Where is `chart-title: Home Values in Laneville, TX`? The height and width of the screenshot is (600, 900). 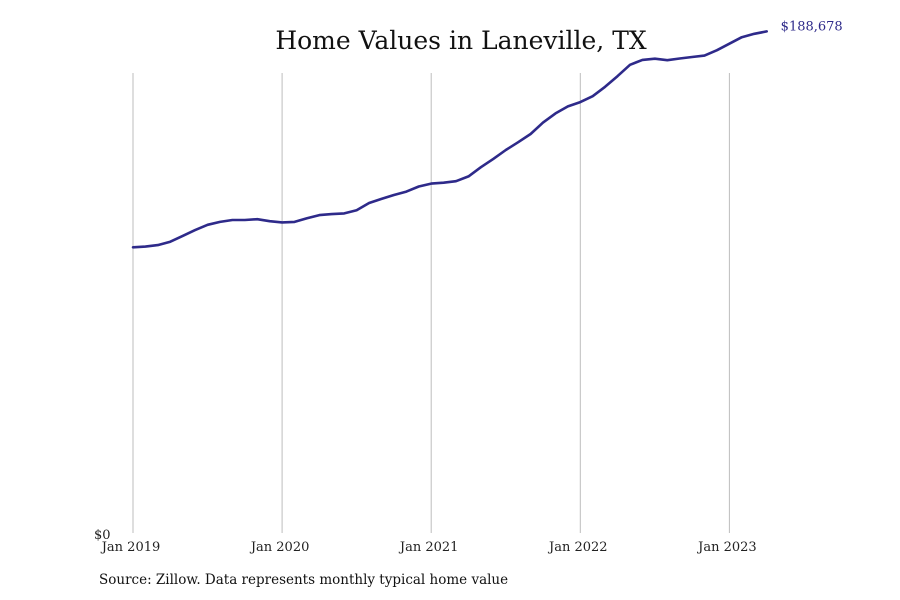
chart-title: Home Values in Laneville, TX is located at coordinates (461, 40).